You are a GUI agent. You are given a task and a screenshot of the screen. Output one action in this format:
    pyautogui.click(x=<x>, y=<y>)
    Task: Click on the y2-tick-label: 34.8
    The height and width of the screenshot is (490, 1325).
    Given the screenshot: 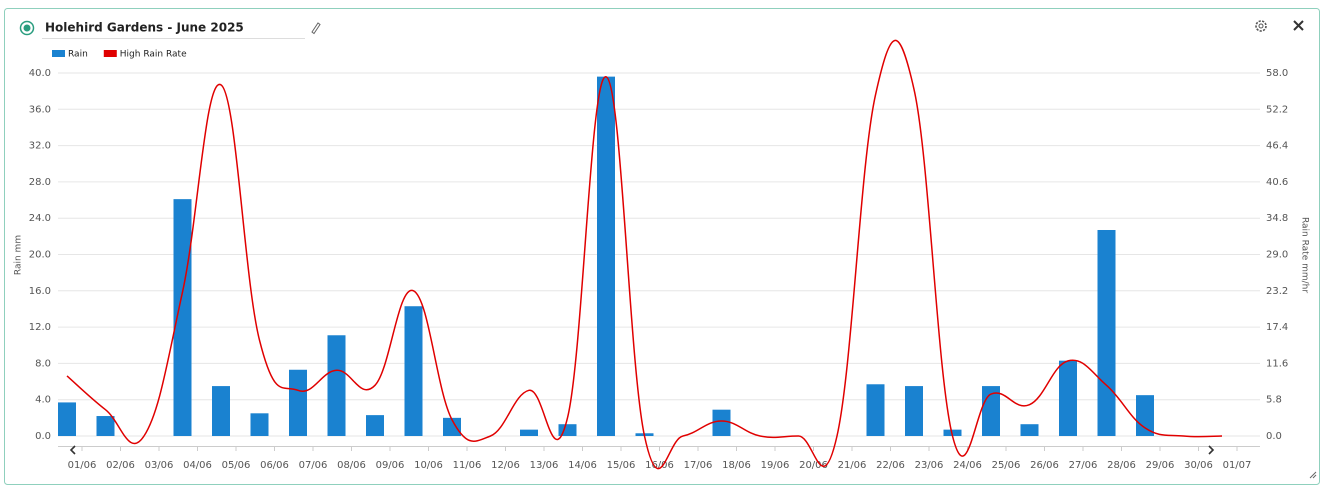 What is the action you would take?
    pyautogui.click(x=1277, y=218)
    